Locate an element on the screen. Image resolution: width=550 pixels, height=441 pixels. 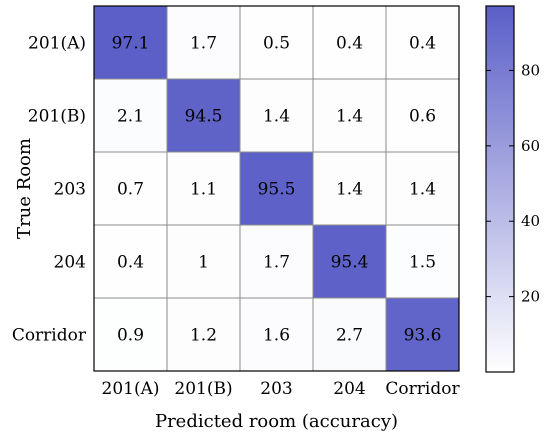
cell-value-label: 0.9 is located at coordinates (130, 336).